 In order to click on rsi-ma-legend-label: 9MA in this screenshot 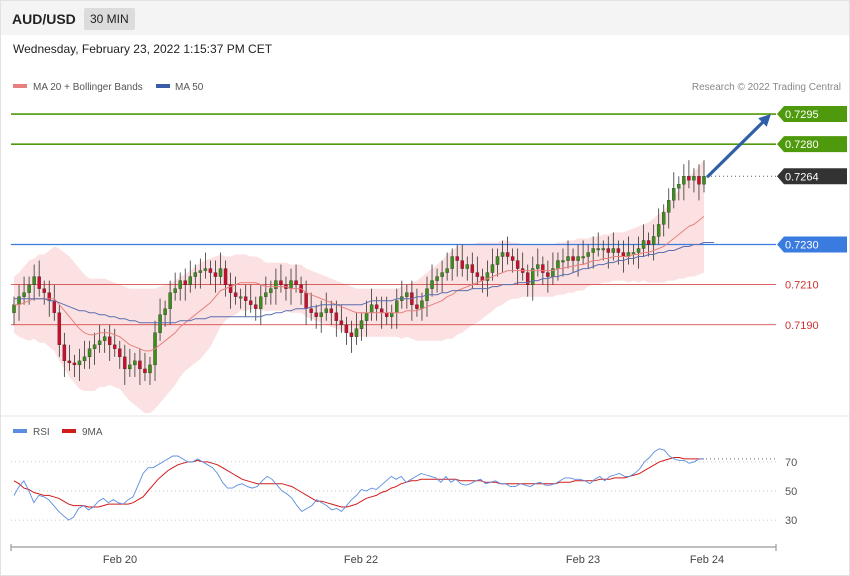, I will do `click(92, 432)`.